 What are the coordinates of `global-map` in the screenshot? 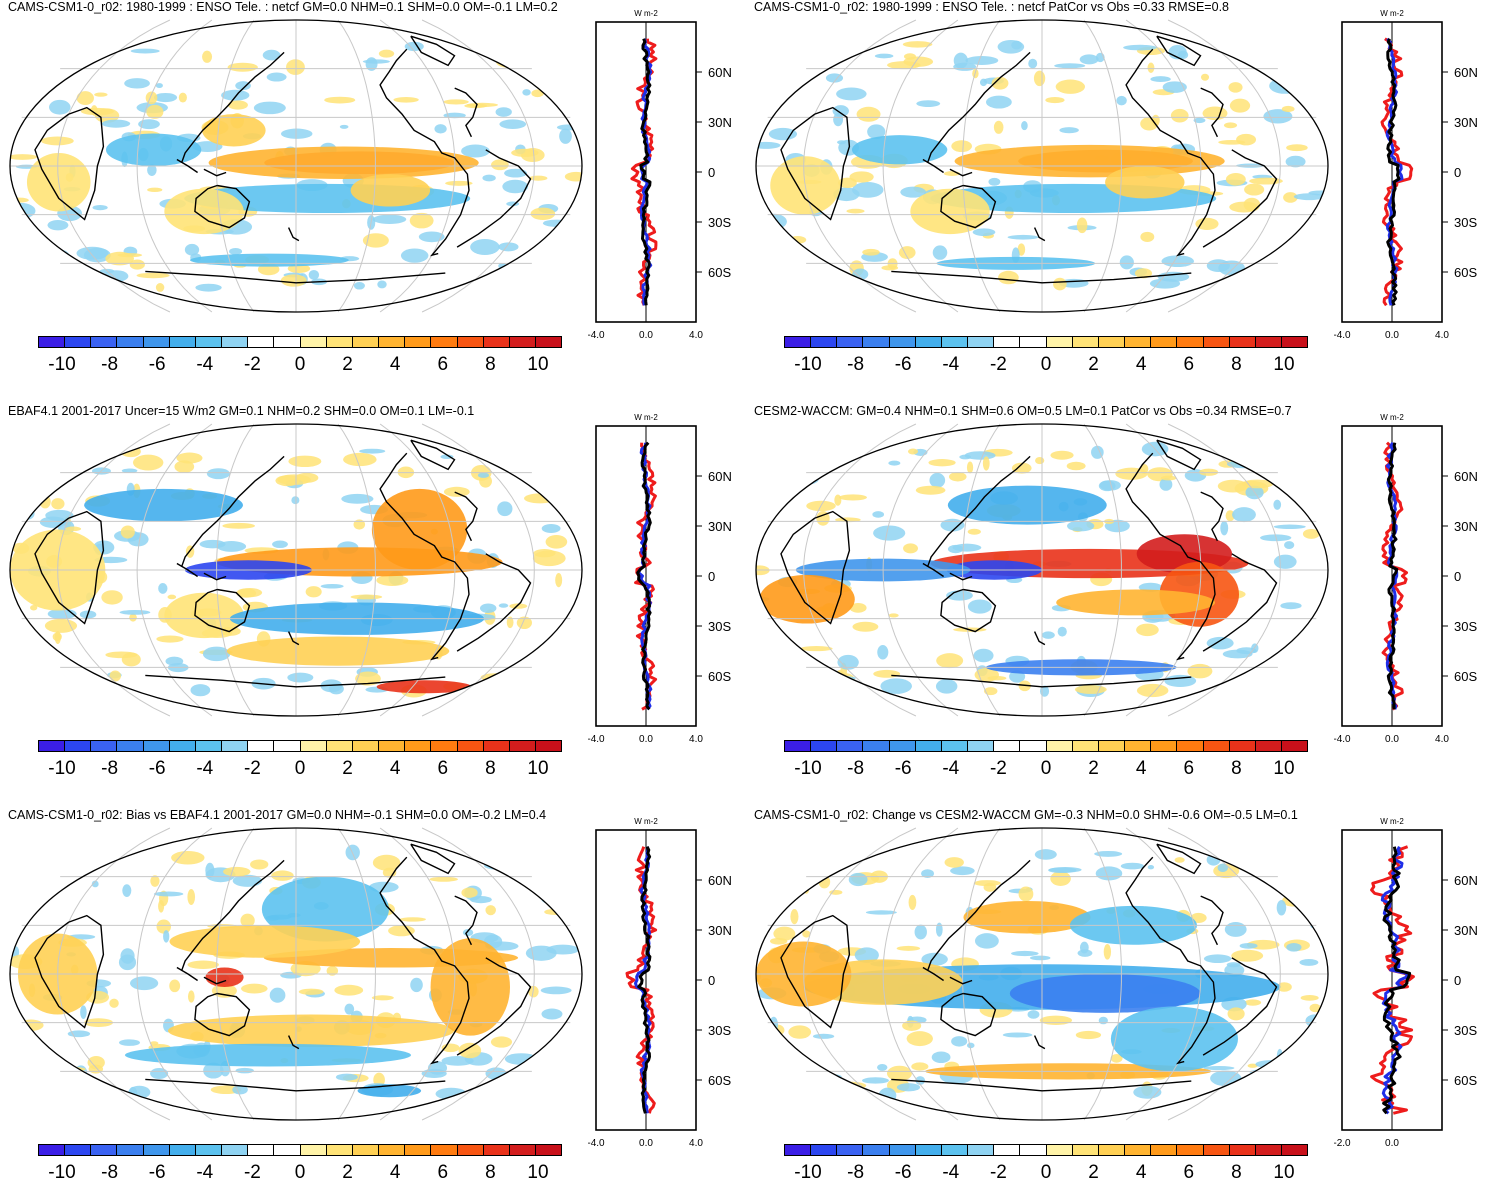 It's located at (1042, 570).